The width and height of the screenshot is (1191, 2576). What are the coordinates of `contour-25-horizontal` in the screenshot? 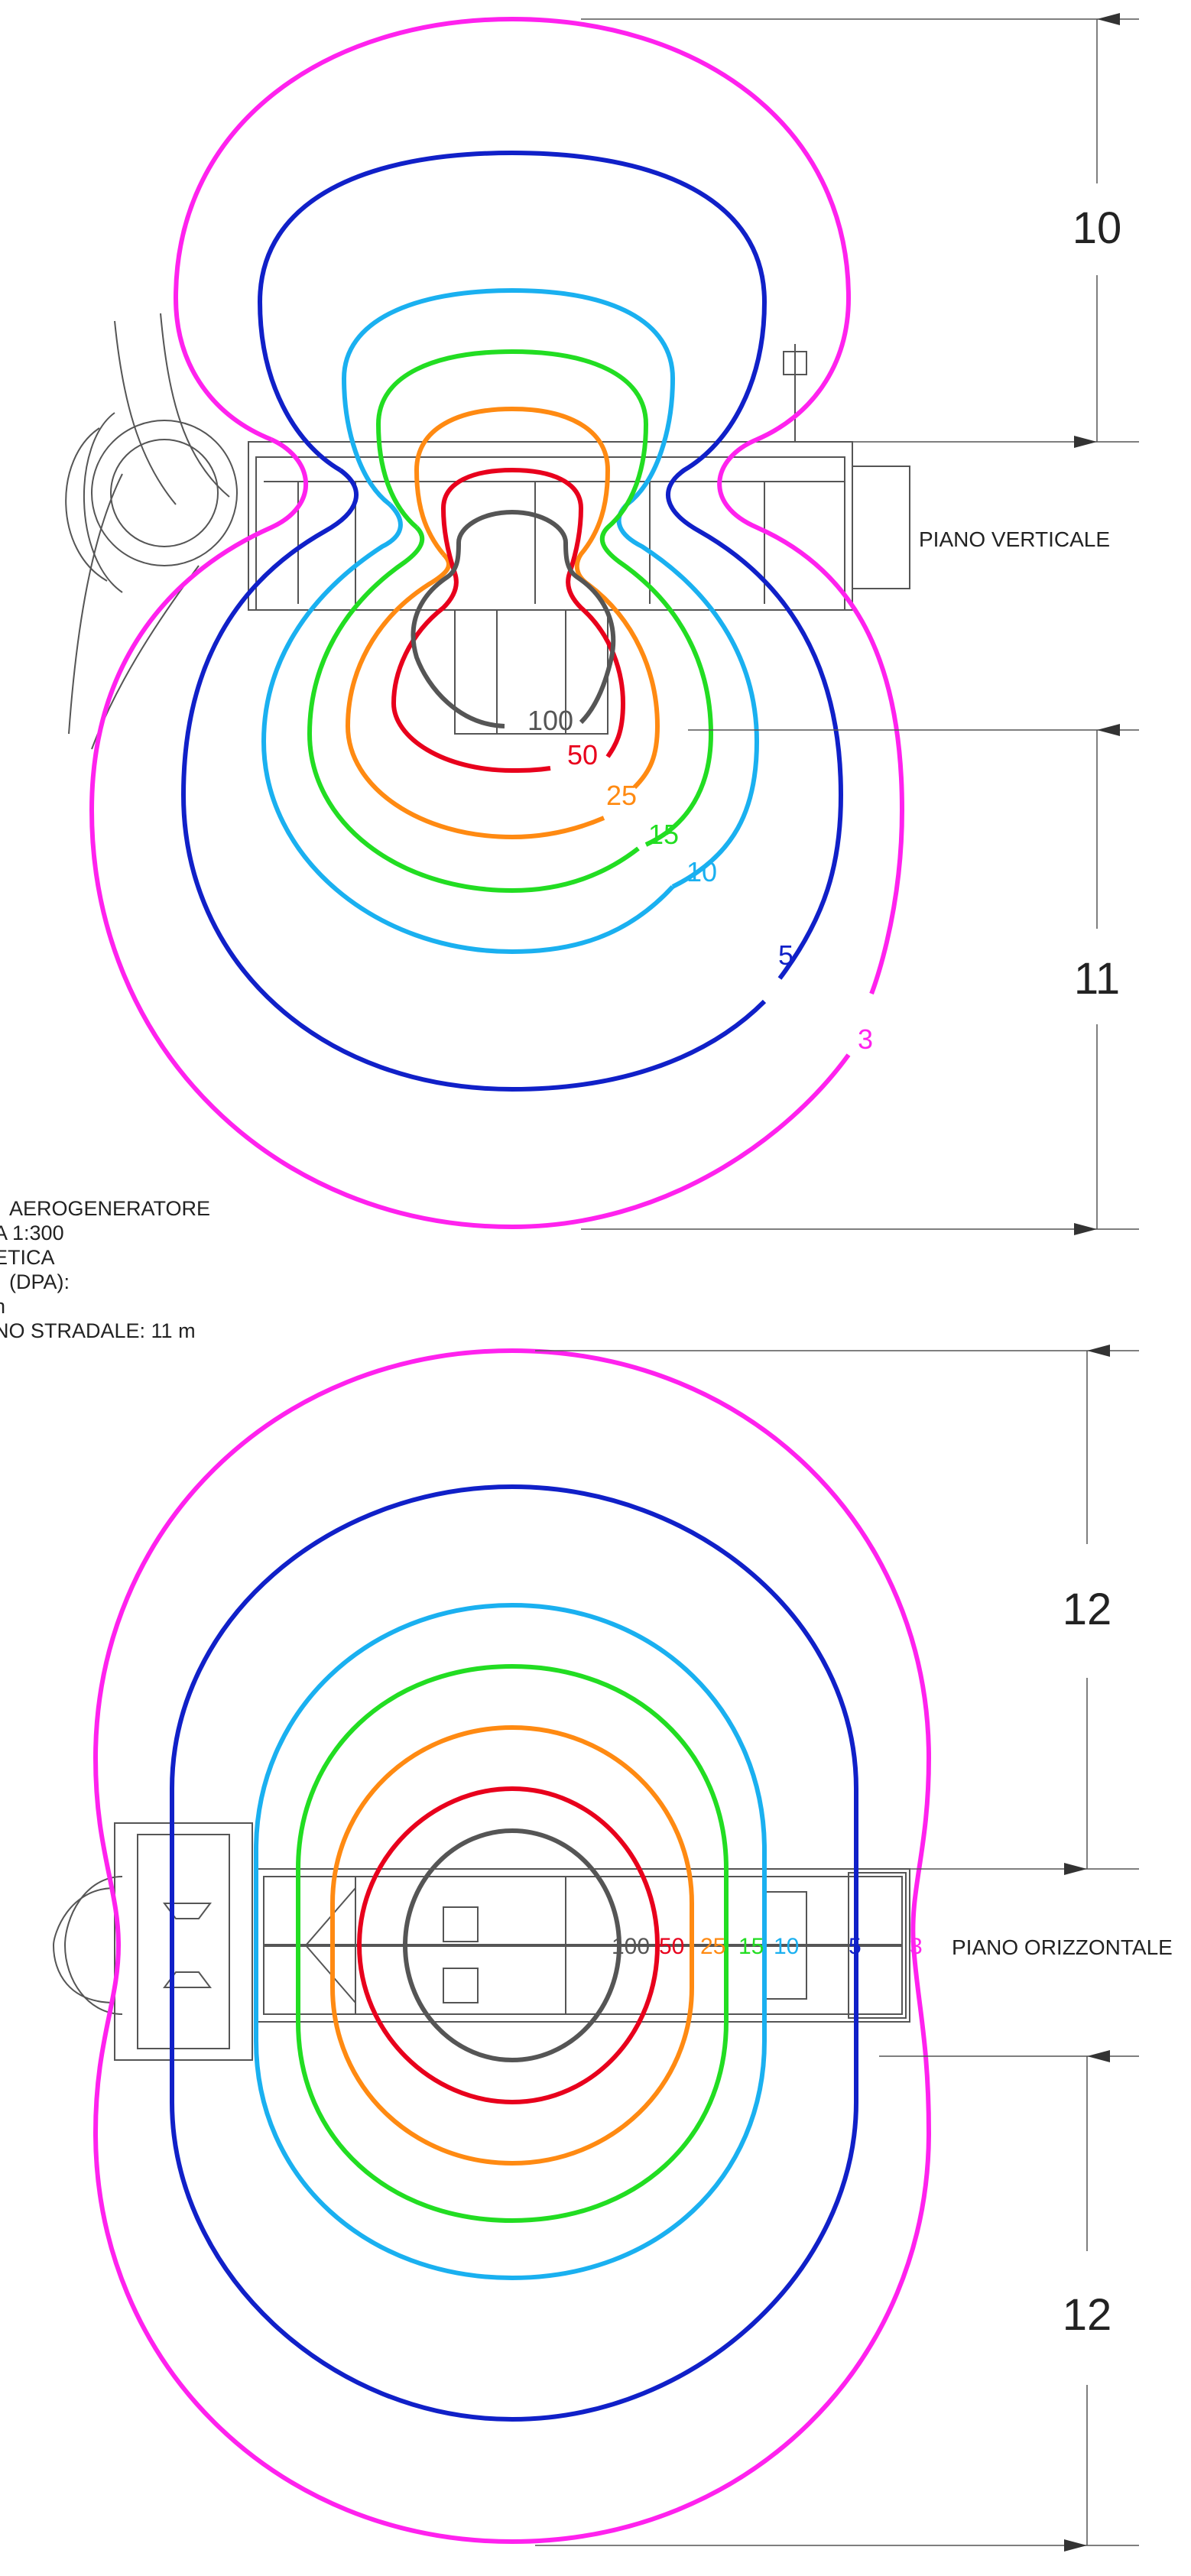 It's located at (512, 1945).